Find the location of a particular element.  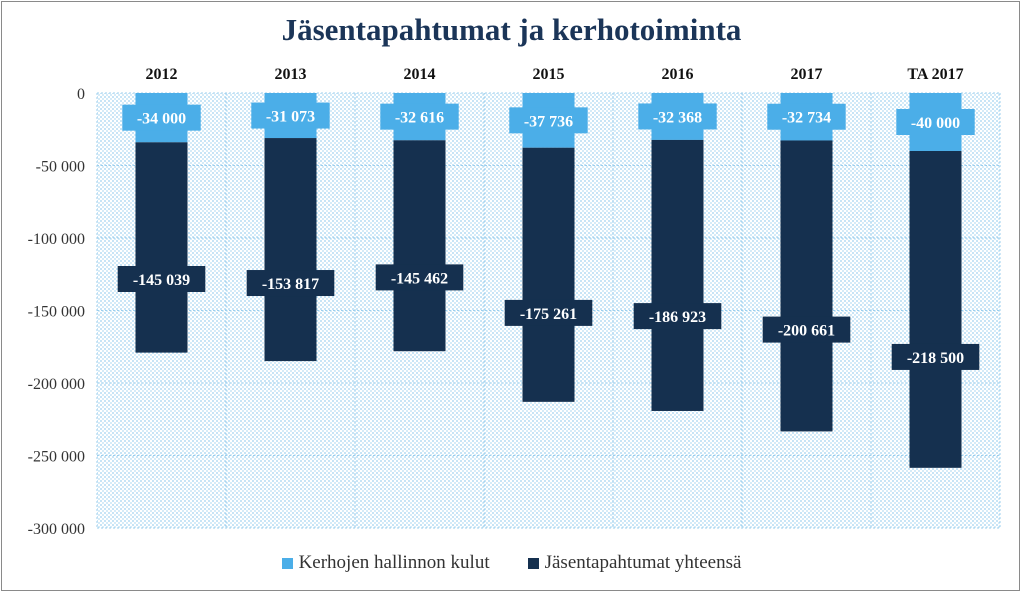

label-admin-costs: -32 616 is located at coordinates (419, 116).